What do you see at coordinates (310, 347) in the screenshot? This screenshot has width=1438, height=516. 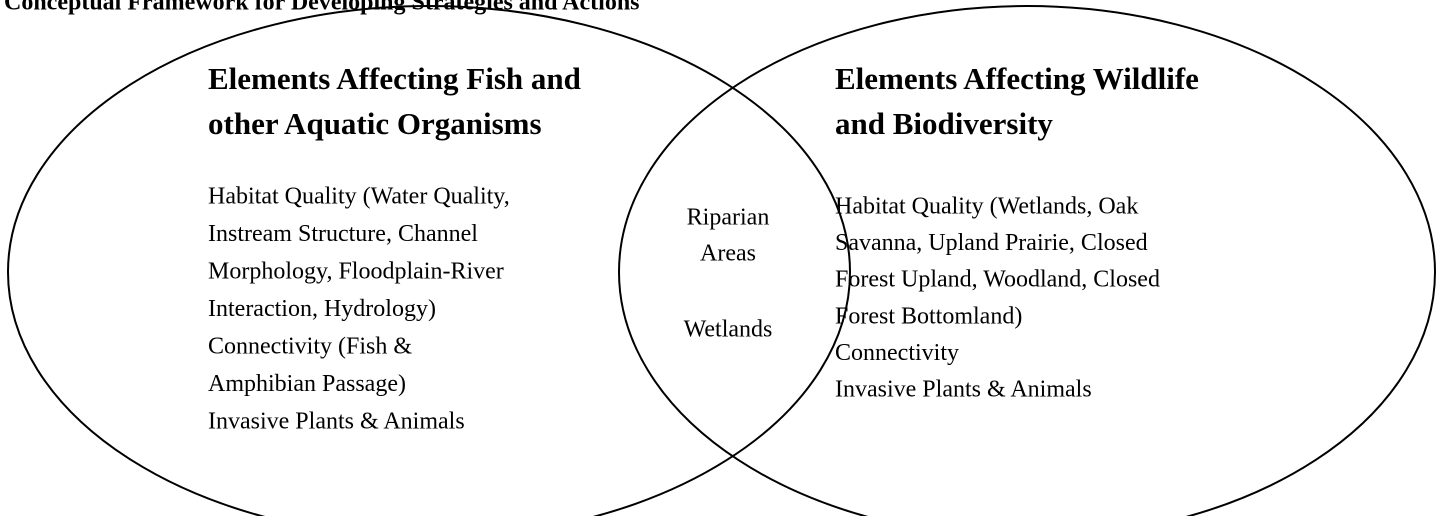 I see `left-body-line: Connectivity (Fish &` at bounding box center [310, 347].